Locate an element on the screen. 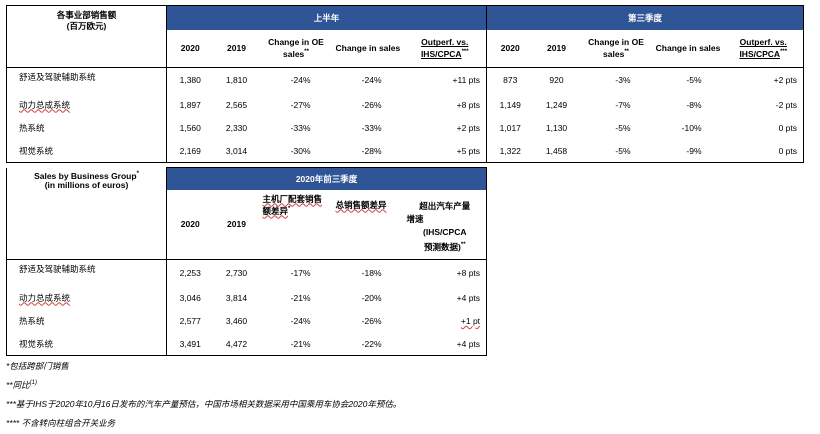  cell: -8% is located at coordinates (694, 104).